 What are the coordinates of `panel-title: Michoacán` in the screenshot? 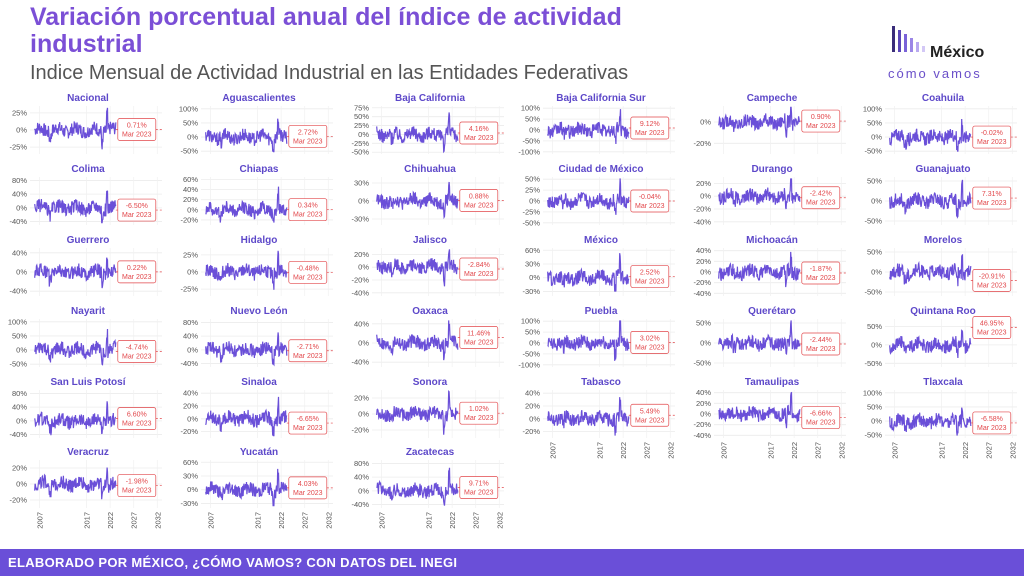 It's located at (772, 240).